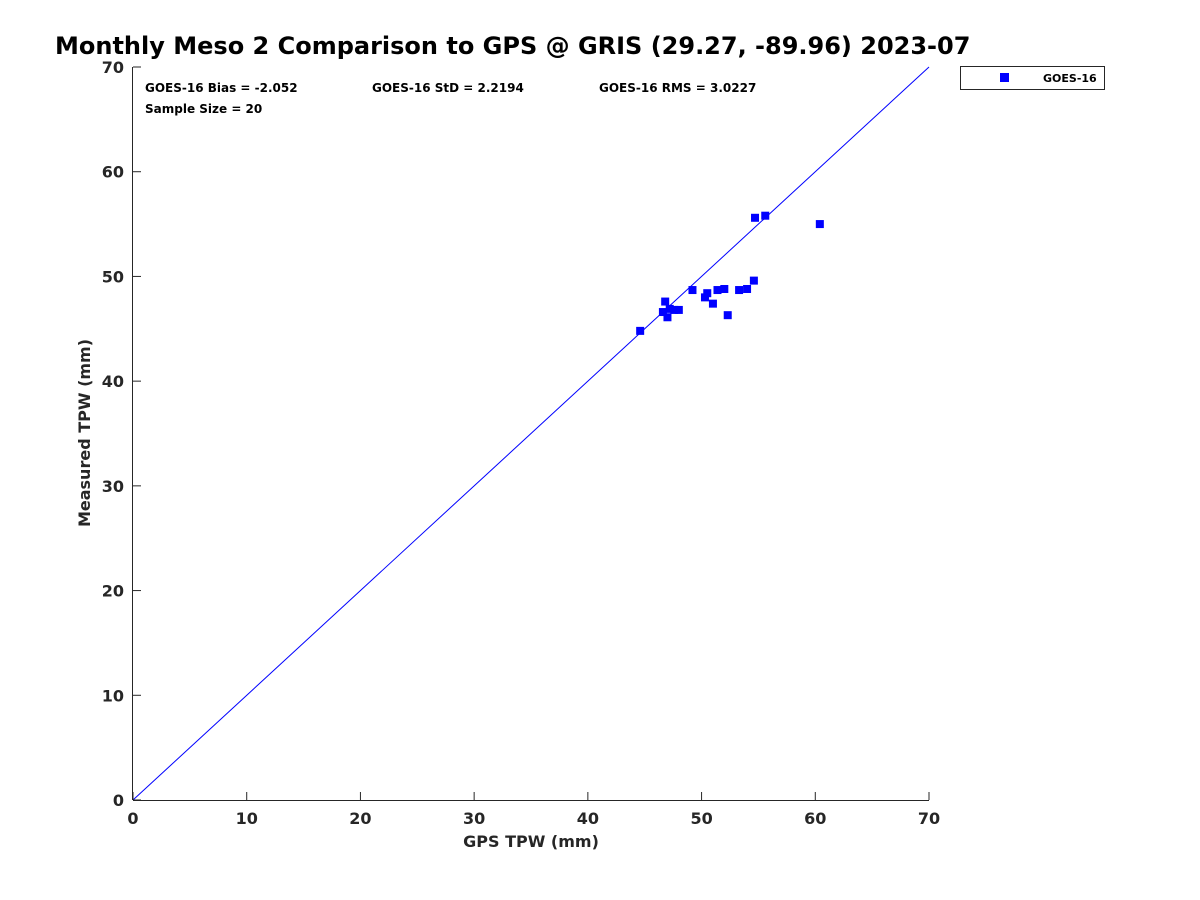  I want to click on legend: GOES-16, so click(1032, 78).